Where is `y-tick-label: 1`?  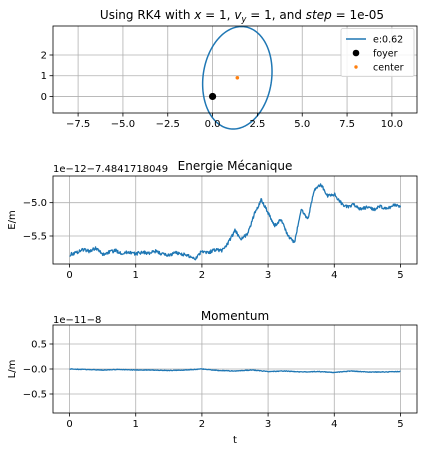 y-tick-label: 1 is located at coordinates (44, 76).